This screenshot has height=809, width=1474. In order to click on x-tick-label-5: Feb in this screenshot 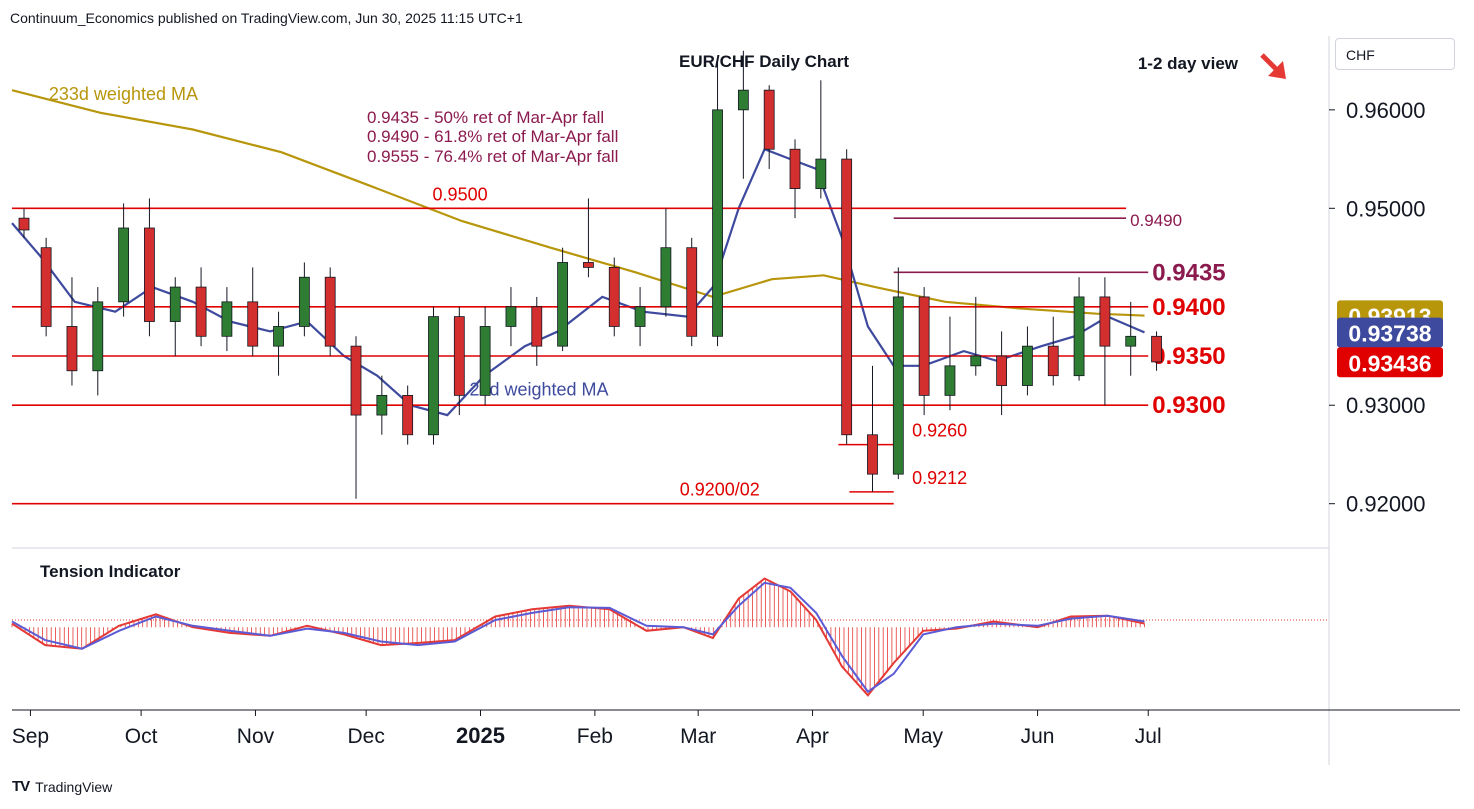, I will do `click(595, 736)`.